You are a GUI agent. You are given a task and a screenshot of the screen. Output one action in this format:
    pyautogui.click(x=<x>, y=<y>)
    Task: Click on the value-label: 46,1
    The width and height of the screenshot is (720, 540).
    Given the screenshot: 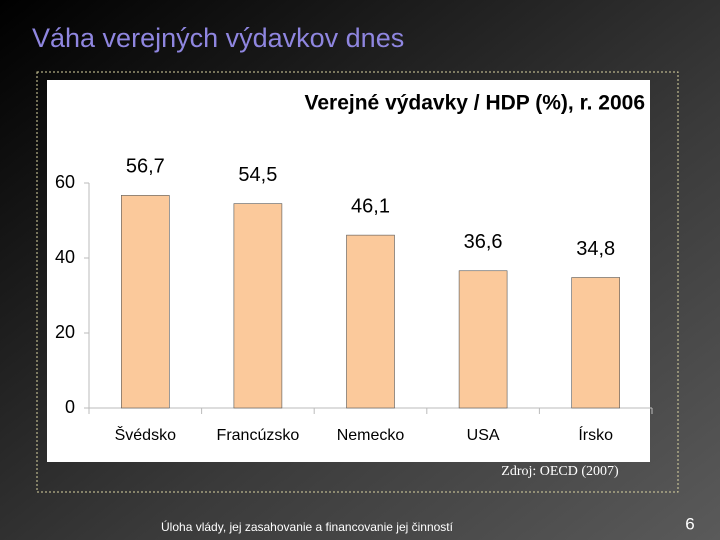 What is the action you would take?
    pyautogui.click(x=370, y=206)
    